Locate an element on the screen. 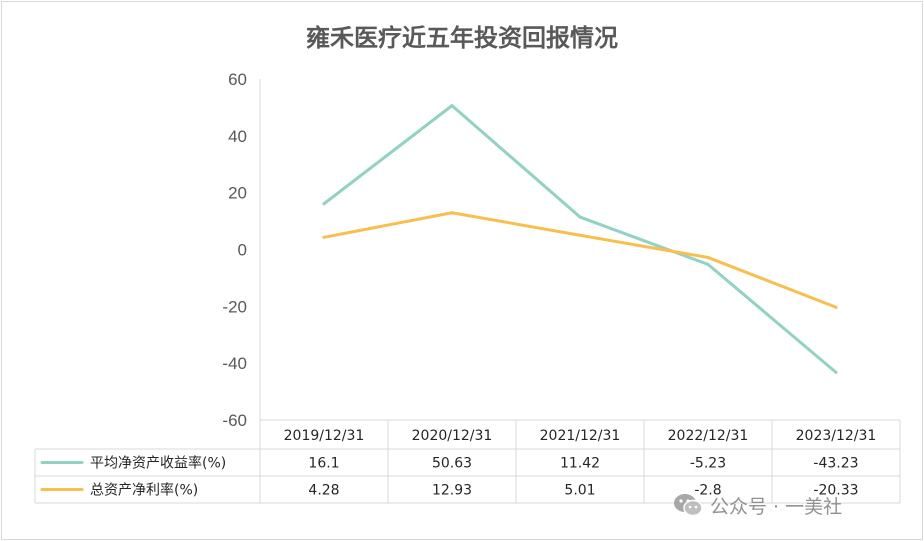 The width and height of the screenshot is (924, 541). x-tick-label: 2022/12/31 is located at coordinates (708, 436).